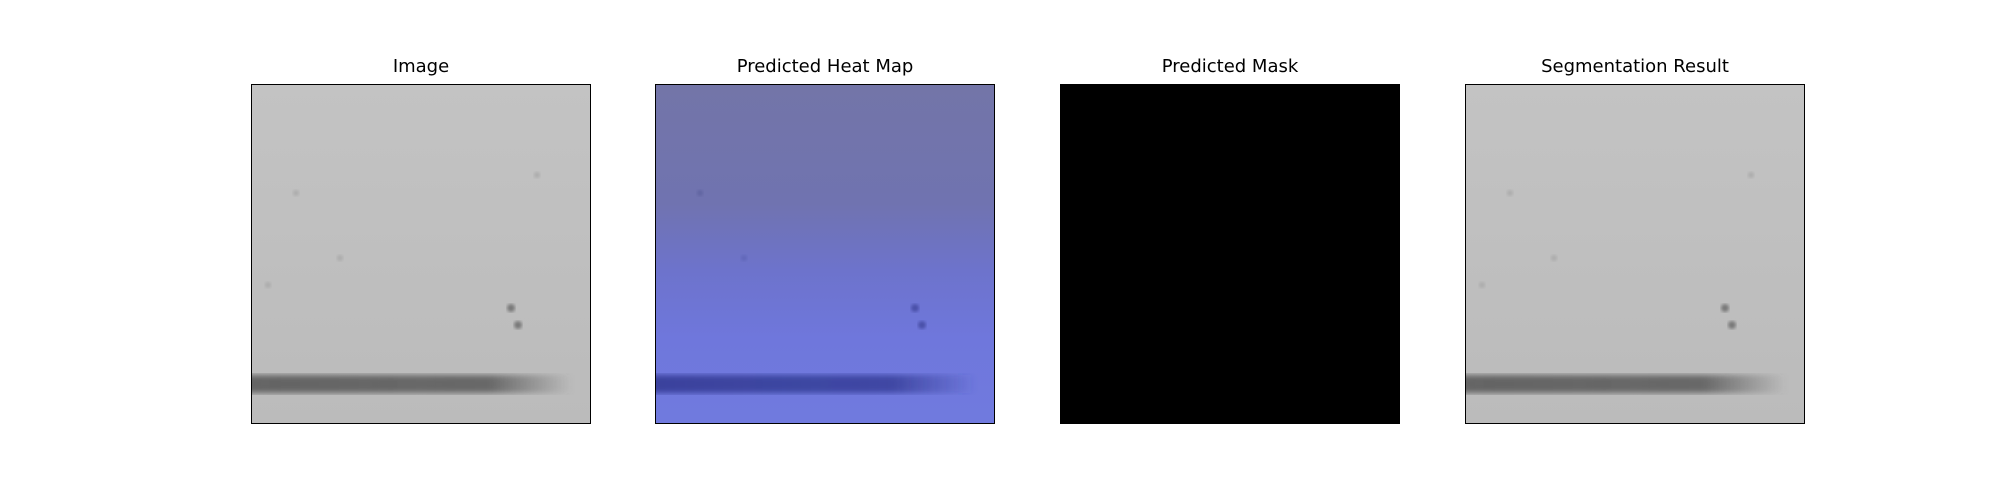 The height and width of the screenshot is (500, 2000). I want to click on segmentation-frame, so click(1635, 254).